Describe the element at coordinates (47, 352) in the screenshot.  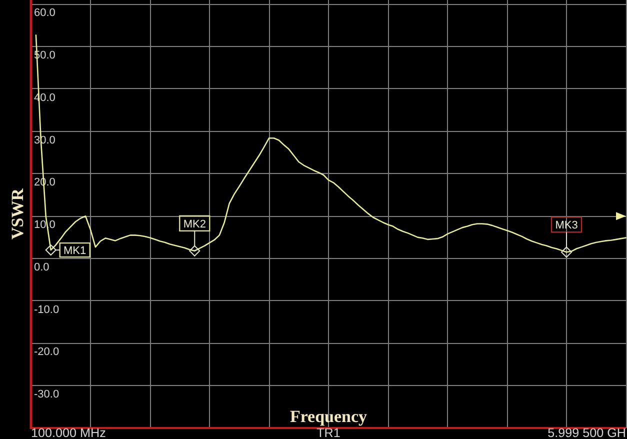
I see `y-tick-label: -20.0` at that location.